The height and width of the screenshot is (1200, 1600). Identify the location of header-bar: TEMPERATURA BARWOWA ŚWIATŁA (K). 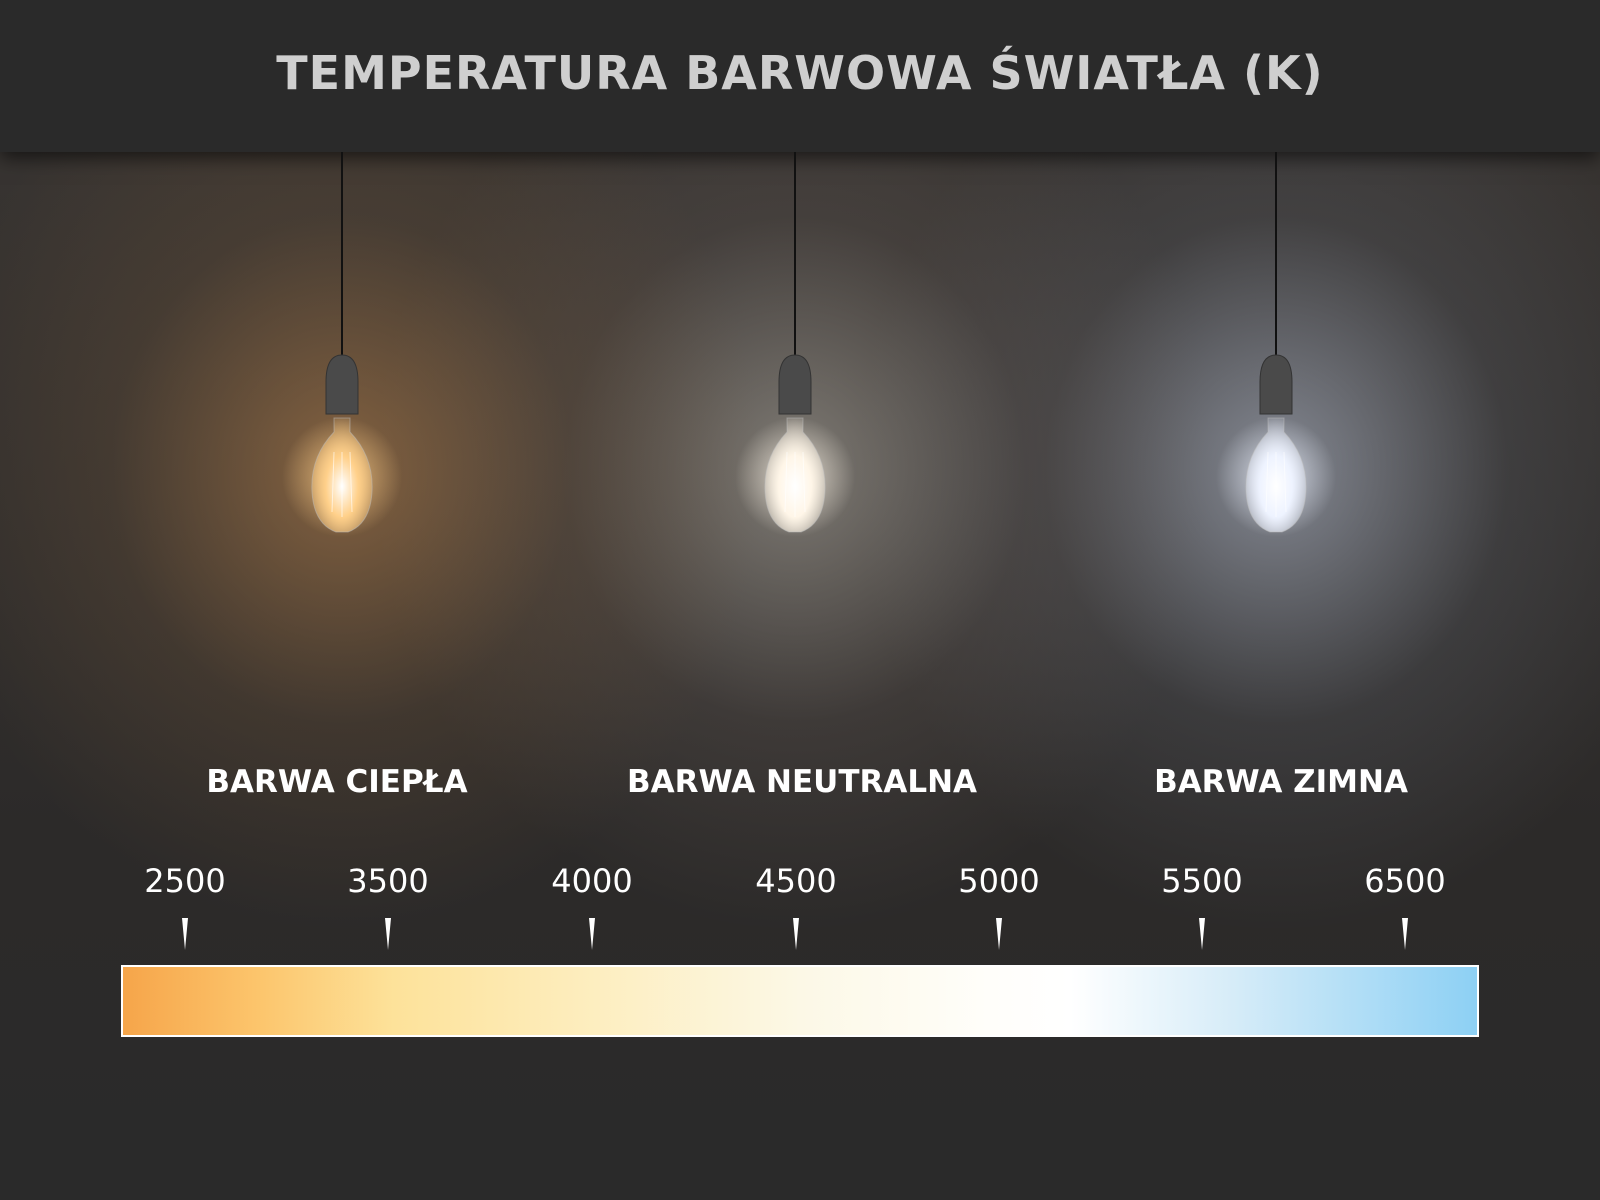
(800, 76).